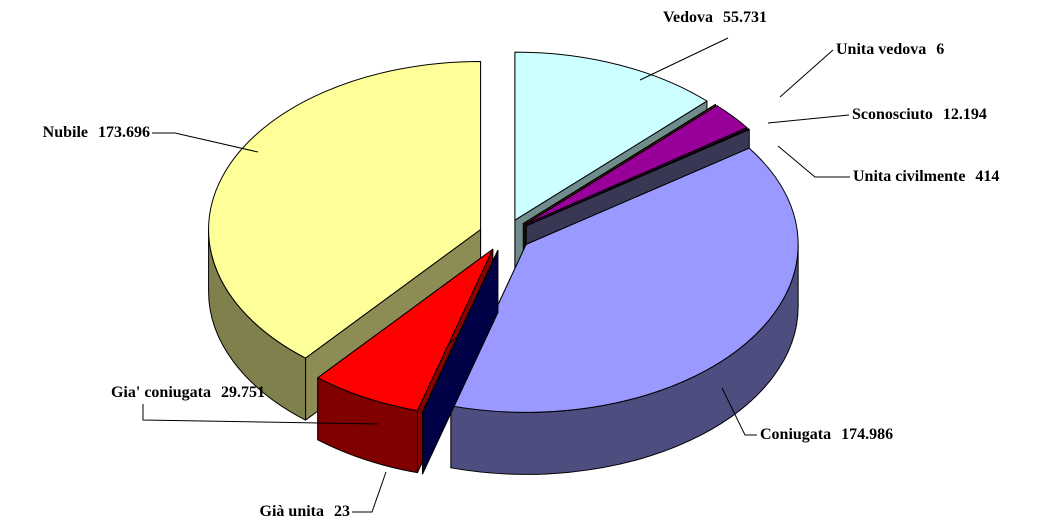 The height and width of the screenshot is (527, 1054). I want to click on slice-label: Nubile 173.696, so click(96, 132).